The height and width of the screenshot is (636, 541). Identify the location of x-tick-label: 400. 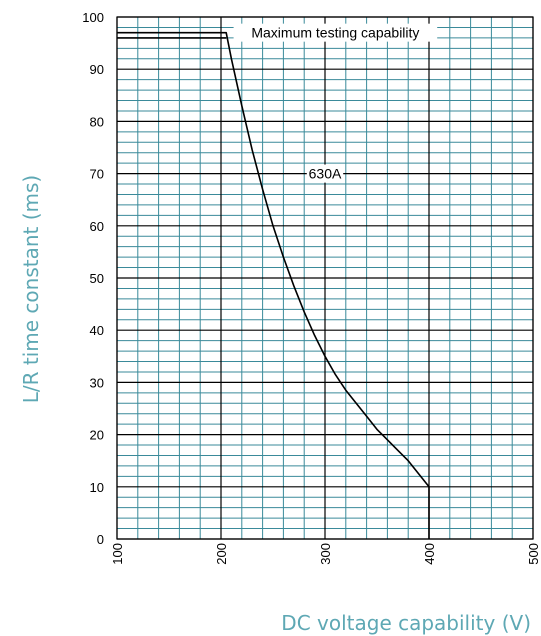
(429, 554).